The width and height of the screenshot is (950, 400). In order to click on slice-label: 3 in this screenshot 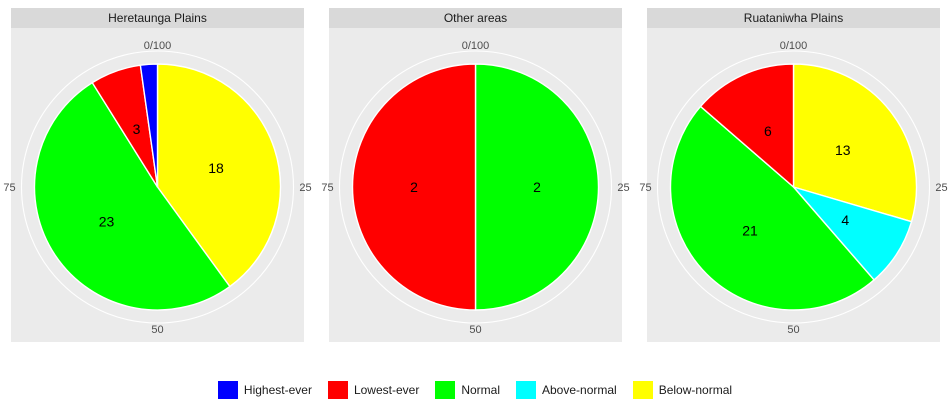, I will do `click(137, 129)`.